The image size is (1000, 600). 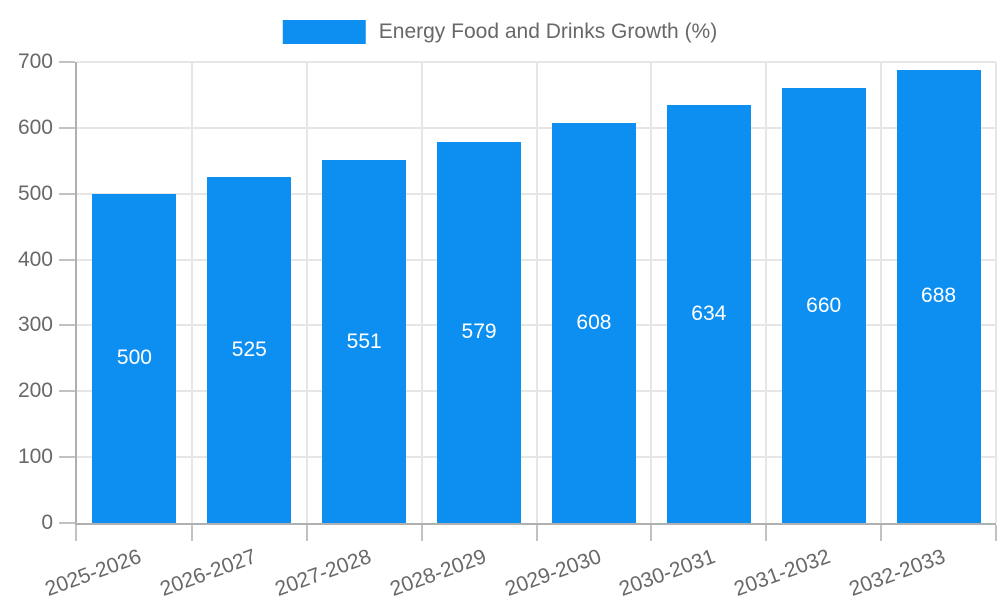 What do you see at coordinates (35, 127) in the screenshot?
I see `y-axis-label: 600` at bounding box center [35, 127].